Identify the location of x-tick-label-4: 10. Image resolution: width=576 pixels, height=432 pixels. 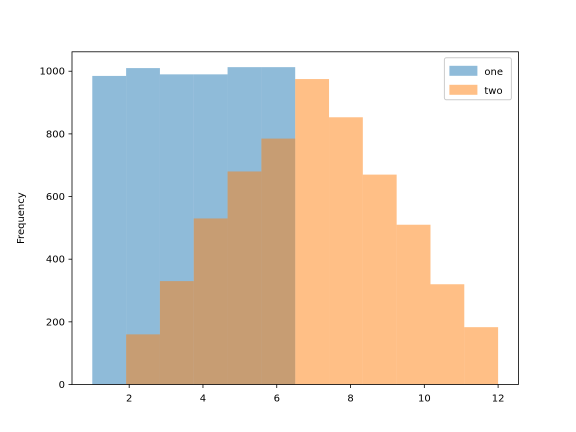
(424, 399).